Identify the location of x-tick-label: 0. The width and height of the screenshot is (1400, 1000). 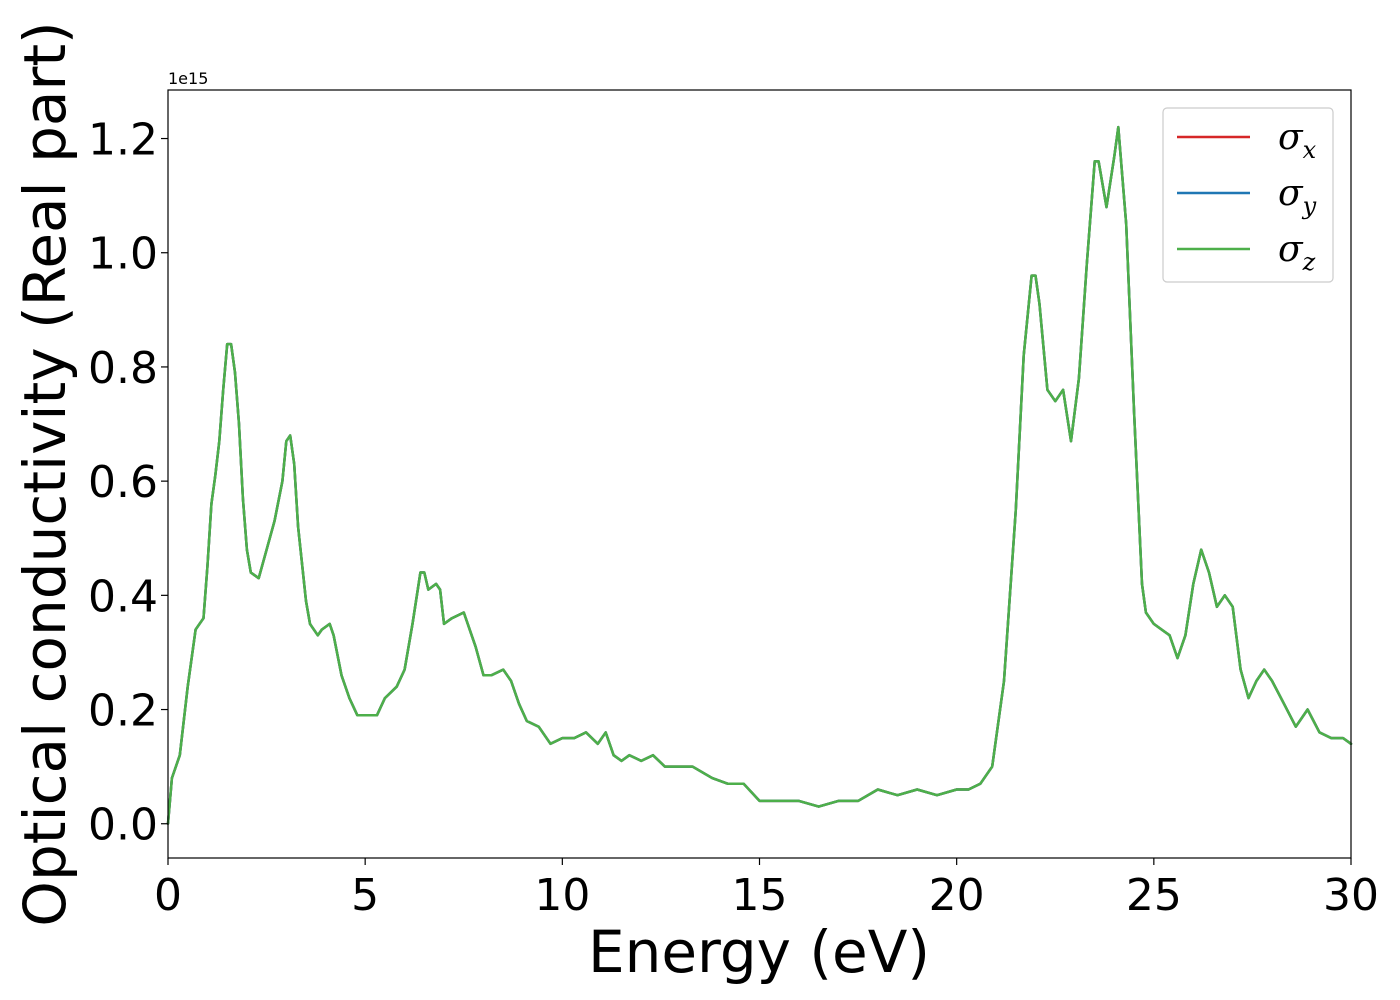
(168, 895).